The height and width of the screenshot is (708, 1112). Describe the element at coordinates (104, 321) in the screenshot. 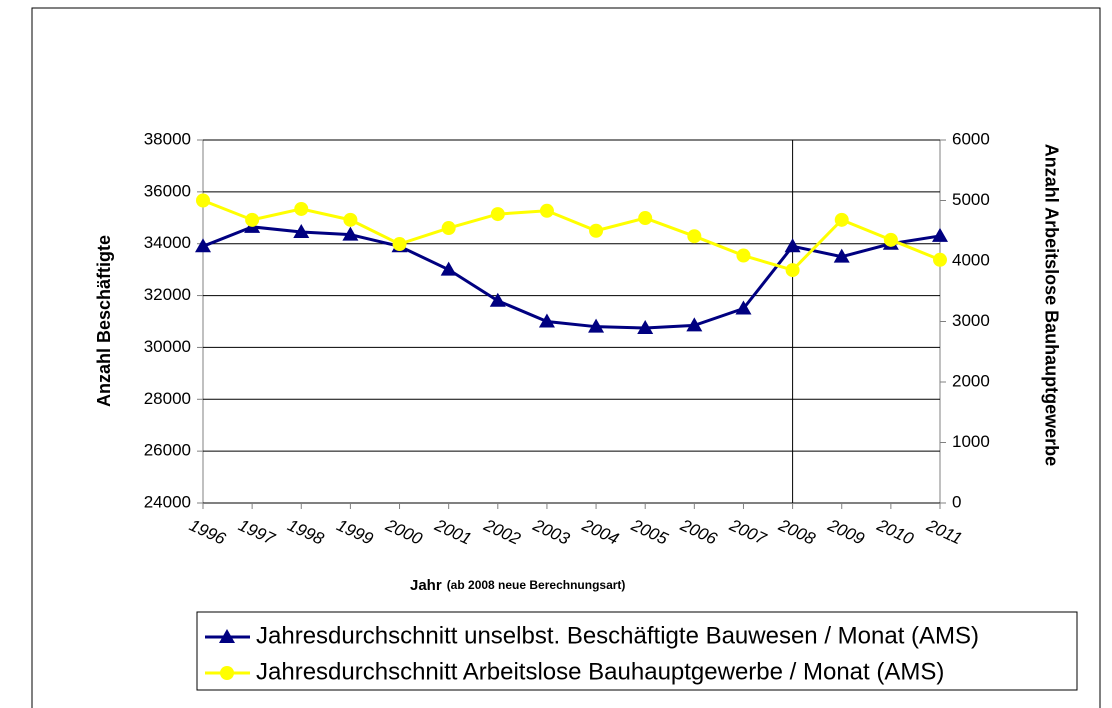

I see `y-axis-title: Anzahl Beschäftigte` at that location.